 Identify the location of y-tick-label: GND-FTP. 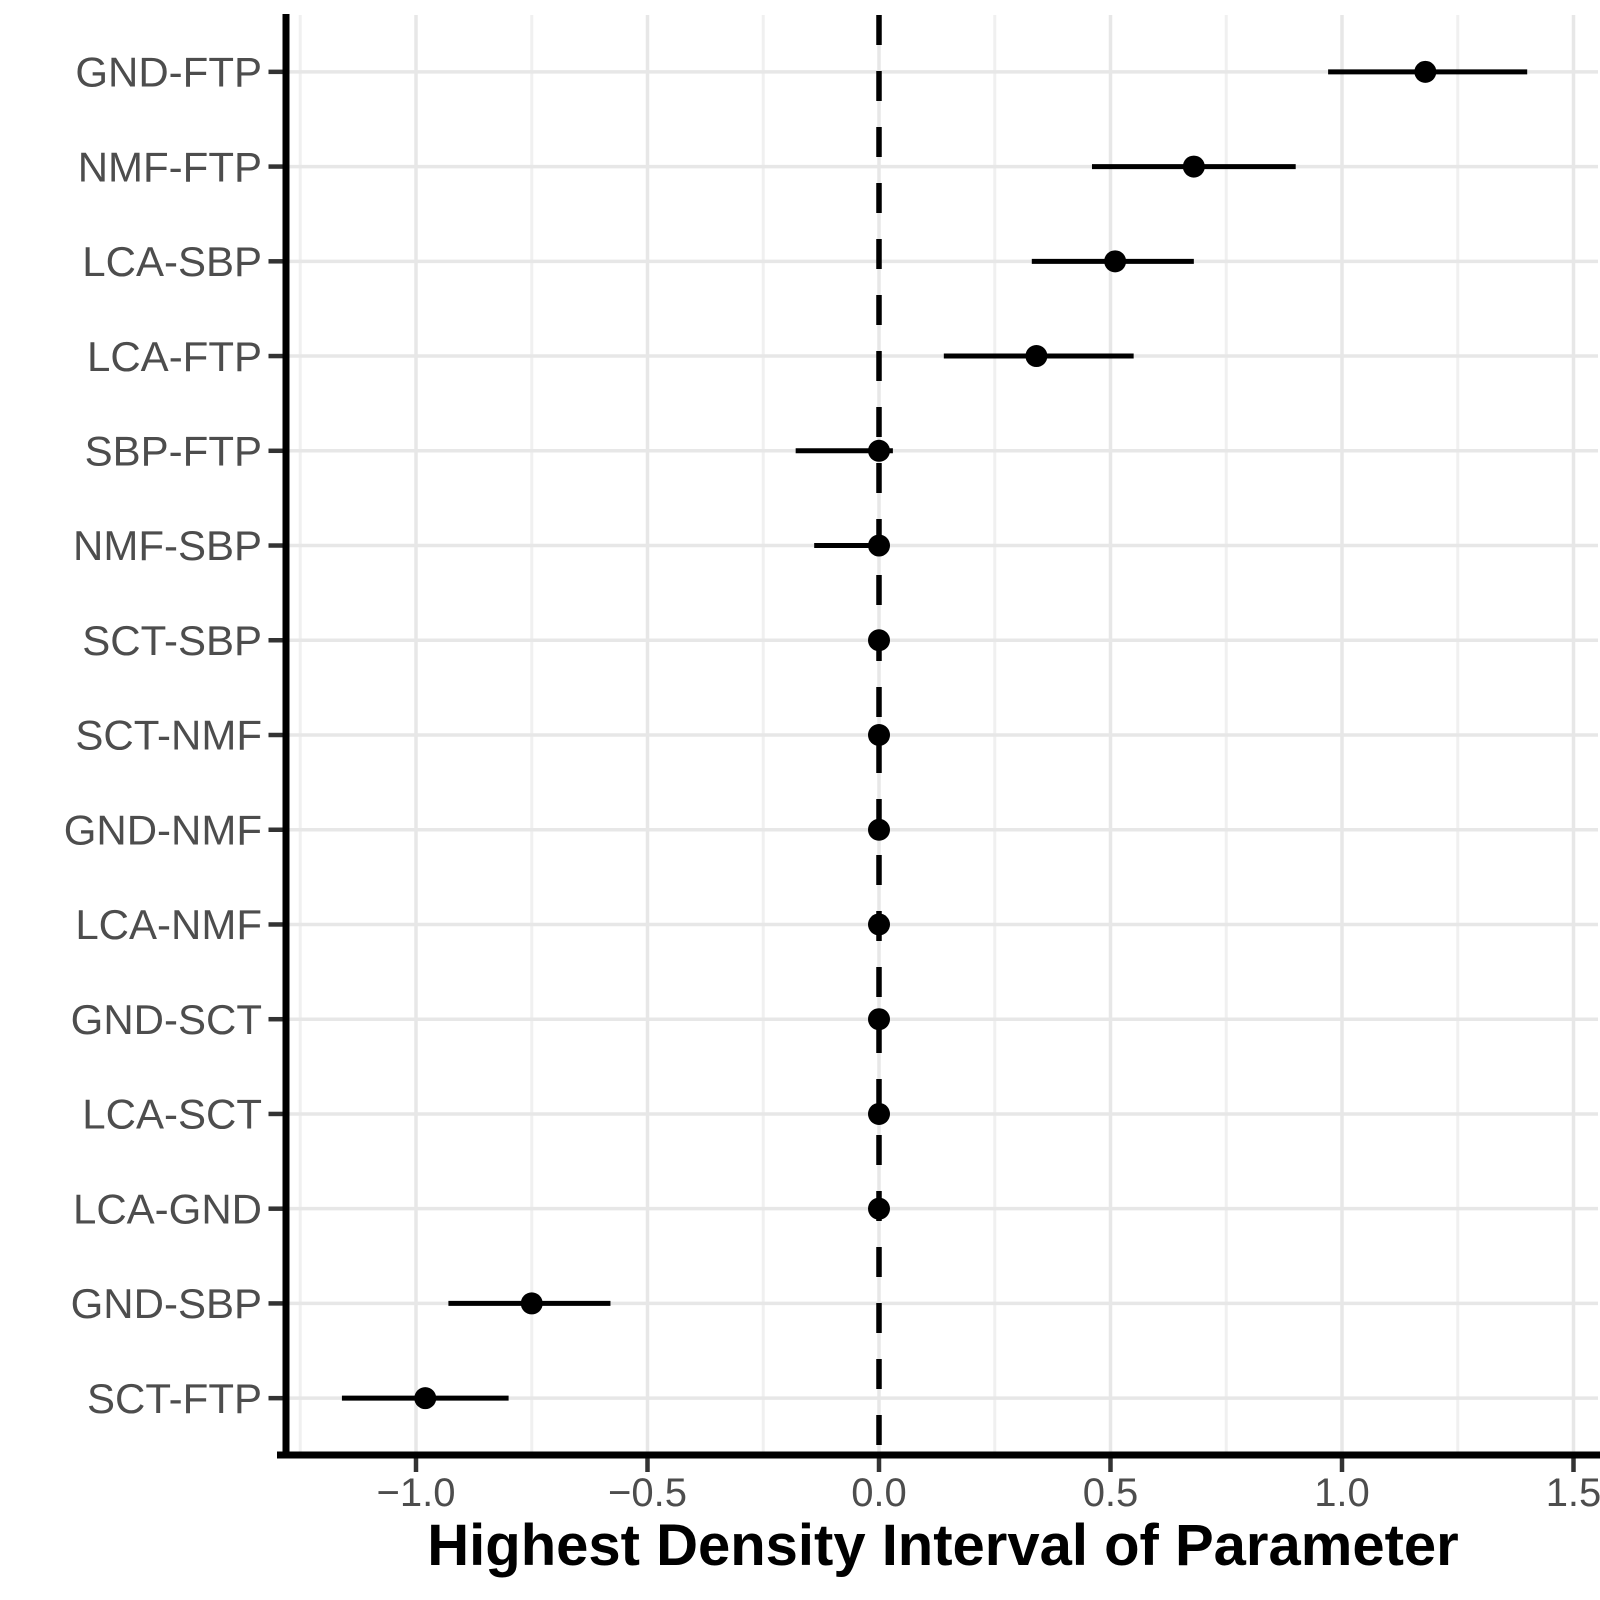
(168, 72).